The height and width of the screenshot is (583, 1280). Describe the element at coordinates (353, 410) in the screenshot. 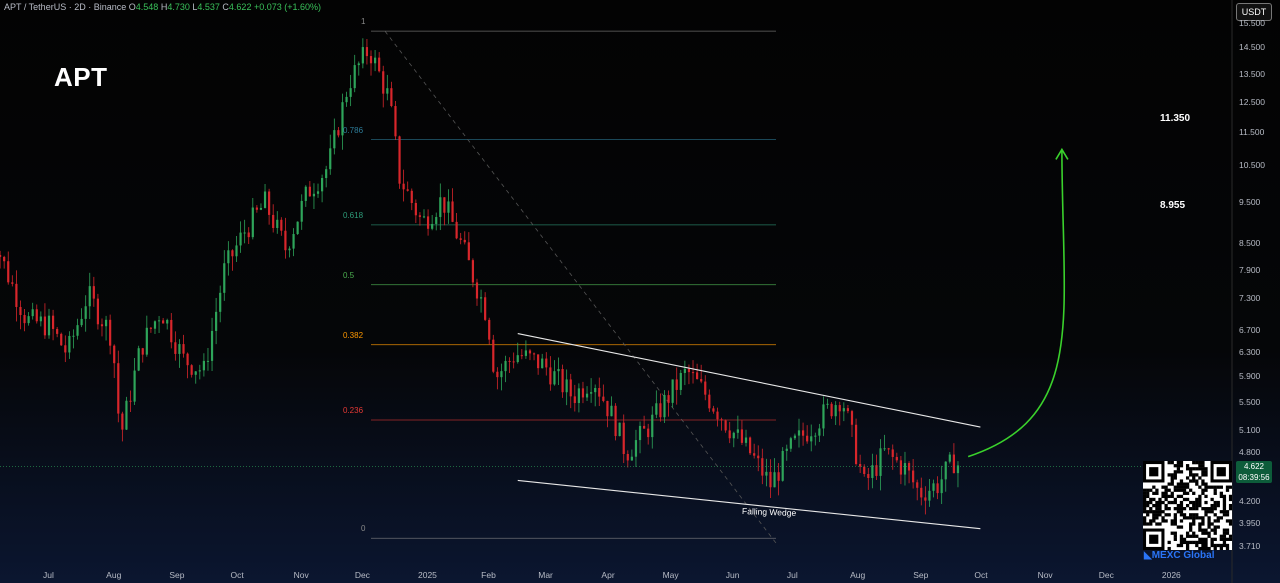

I see `fib-label-5: 0.236` at that location.